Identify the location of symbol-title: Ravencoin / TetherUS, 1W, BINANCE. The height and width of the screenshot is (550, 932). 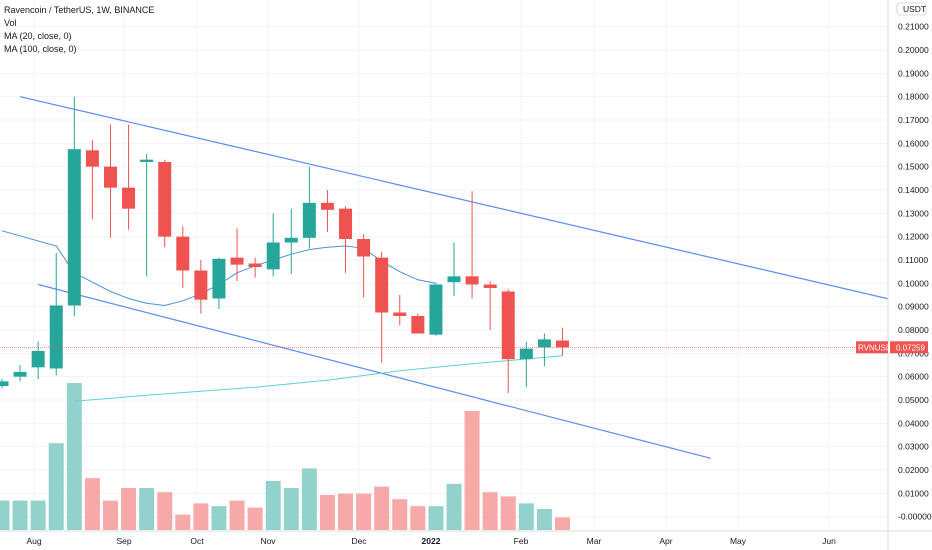
(79, 10).